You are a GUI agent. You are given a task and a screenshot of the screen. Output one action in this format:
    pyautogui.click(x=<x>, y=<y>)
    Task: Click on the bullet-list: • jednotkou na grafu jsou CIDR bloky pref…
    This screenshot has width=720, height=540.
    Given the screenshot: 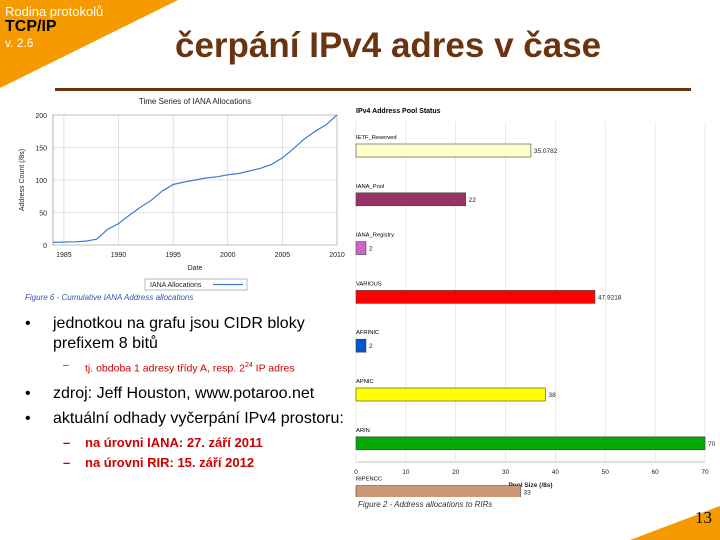 What is the action you would take?
    pyautogui.click(x=185, y=394)
    